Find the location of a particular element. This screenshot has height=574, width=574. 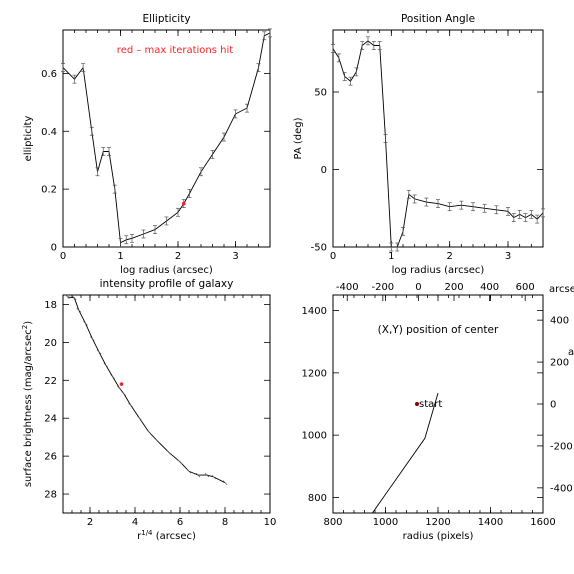

annotation-text: red – max iterations hit is located at coordinates (175, 50).